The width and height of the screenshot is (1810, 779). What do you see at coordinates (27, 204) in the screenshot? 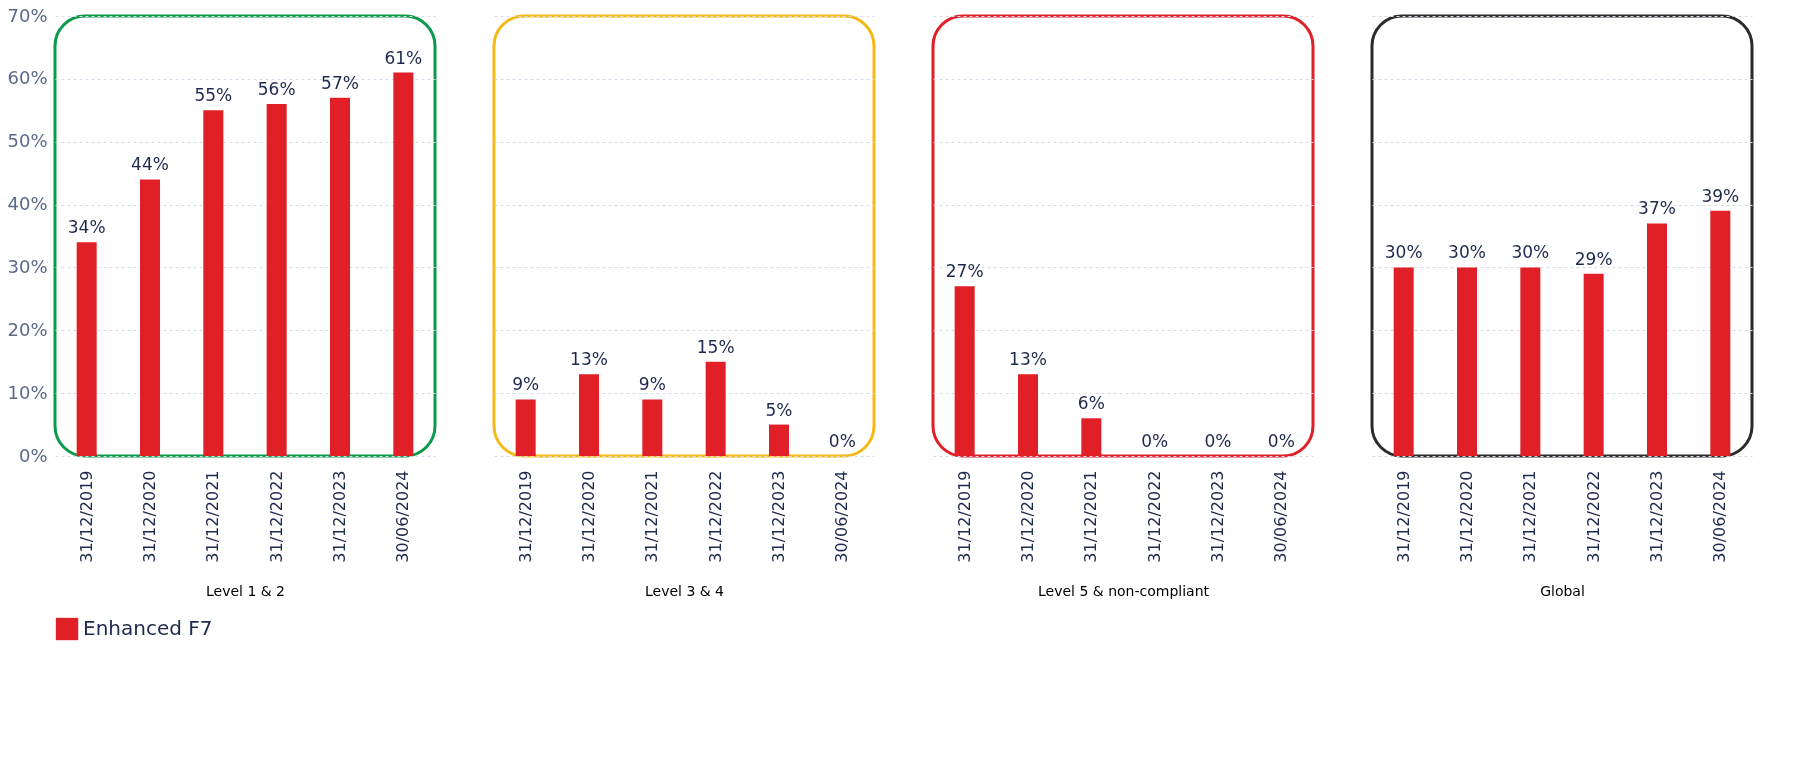
I see `y-tick-label: 40%` at bounding box center [27, 204].